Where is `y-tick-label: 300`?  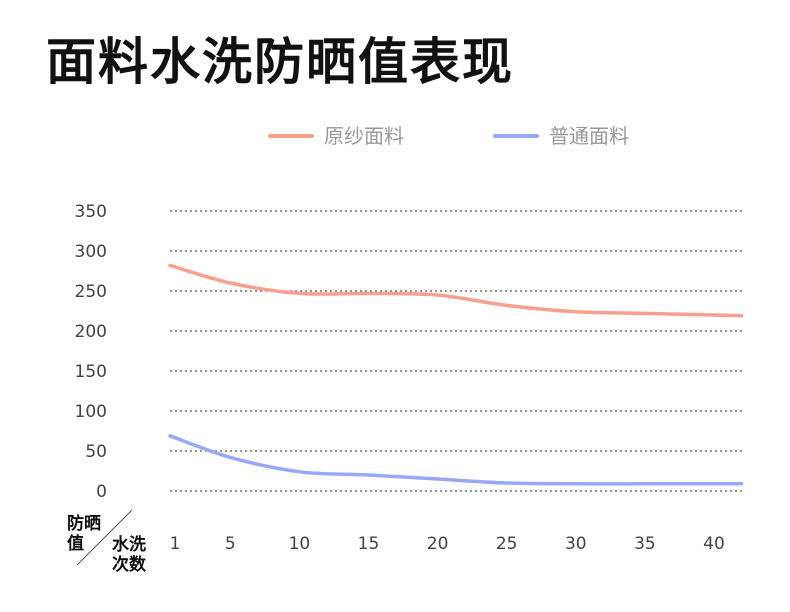 y-tick-label: 300 is located at coordinates (91, 252).